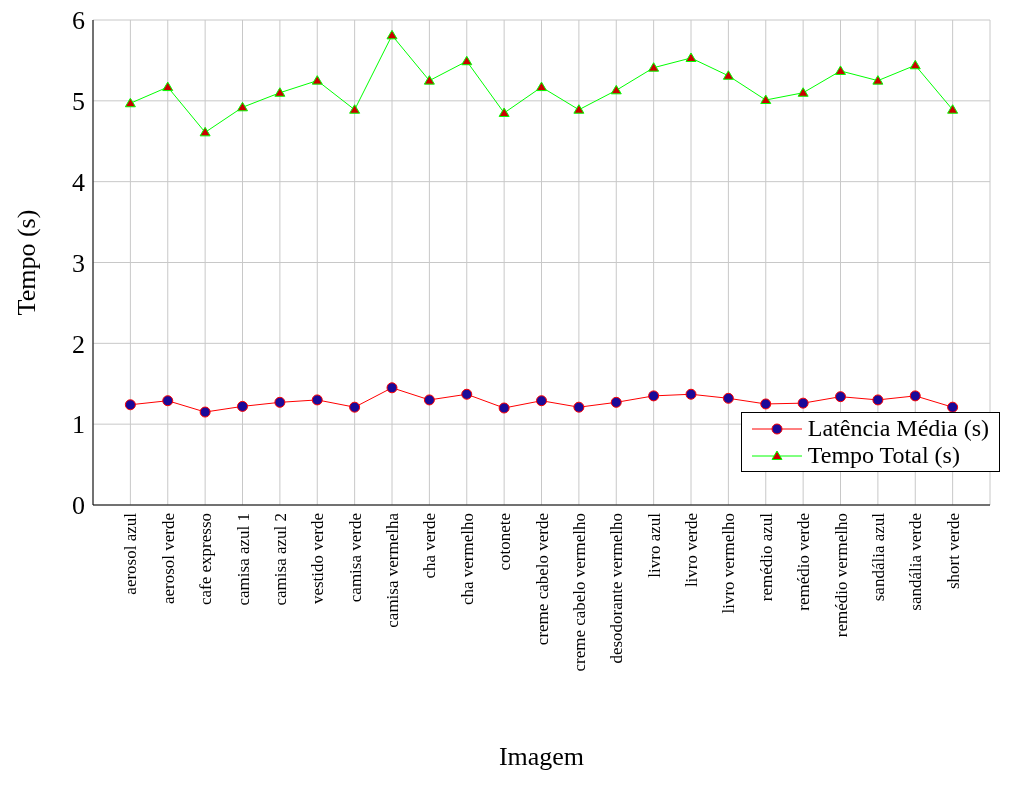 The image size is (1018, 789). I want to click on y-tick-label: 6, so click(78, 21).